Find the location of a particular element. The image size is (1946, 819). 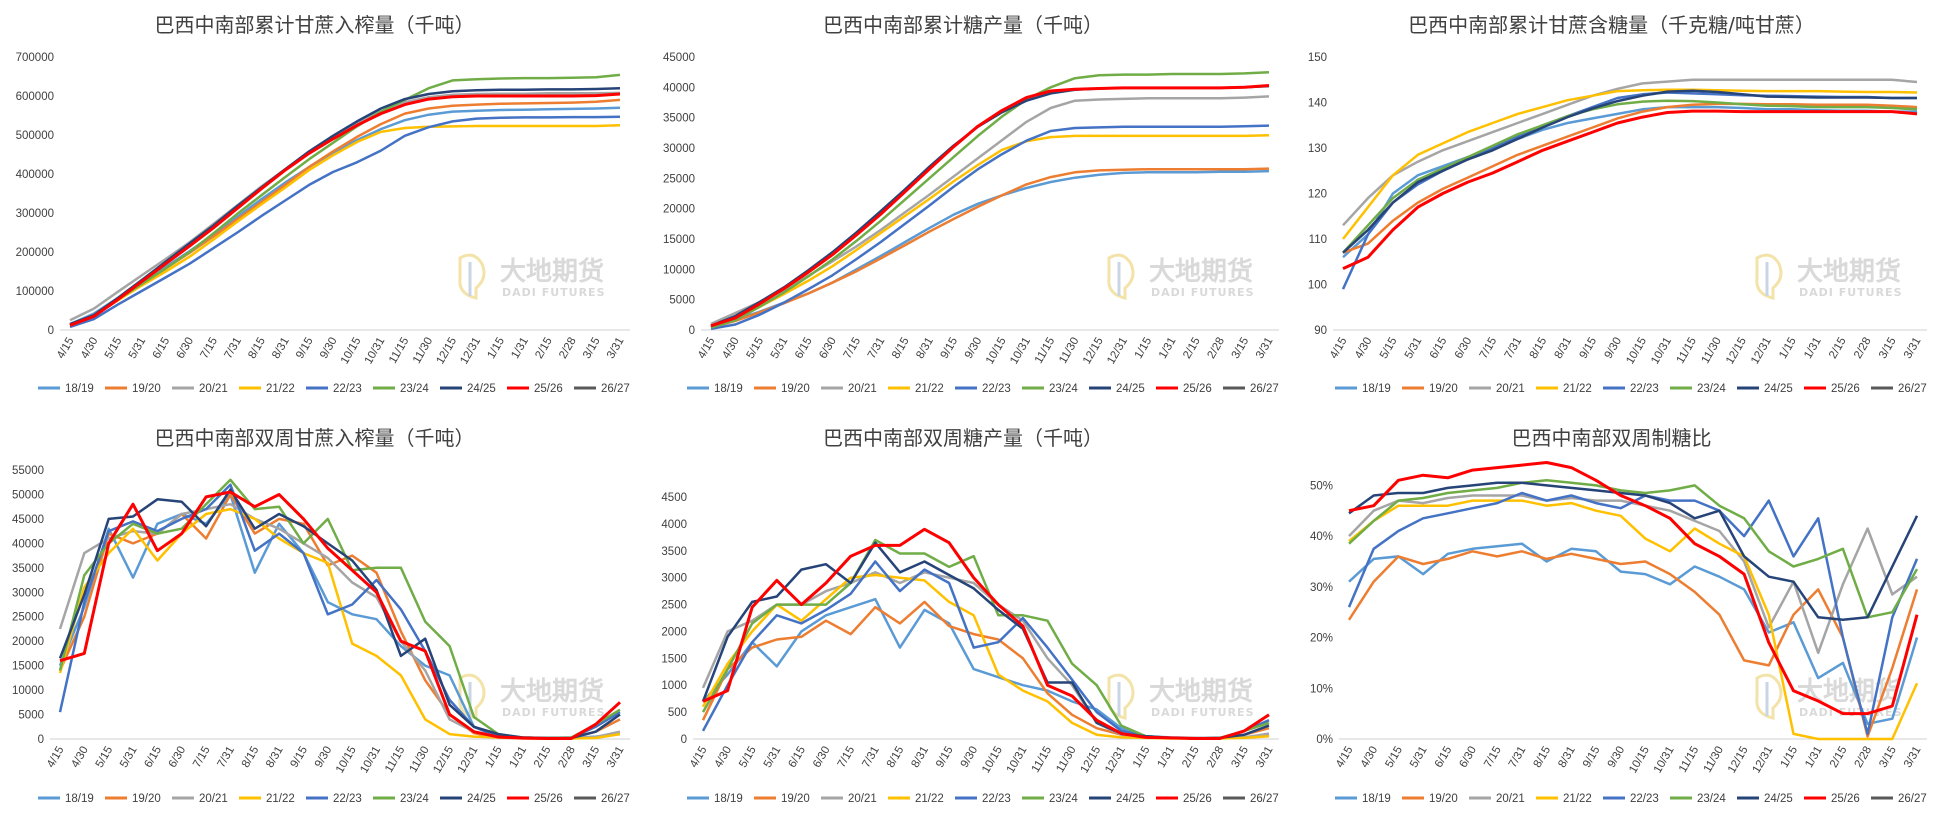

legend-label: 22/23 is located at coordinates (1644, 799).